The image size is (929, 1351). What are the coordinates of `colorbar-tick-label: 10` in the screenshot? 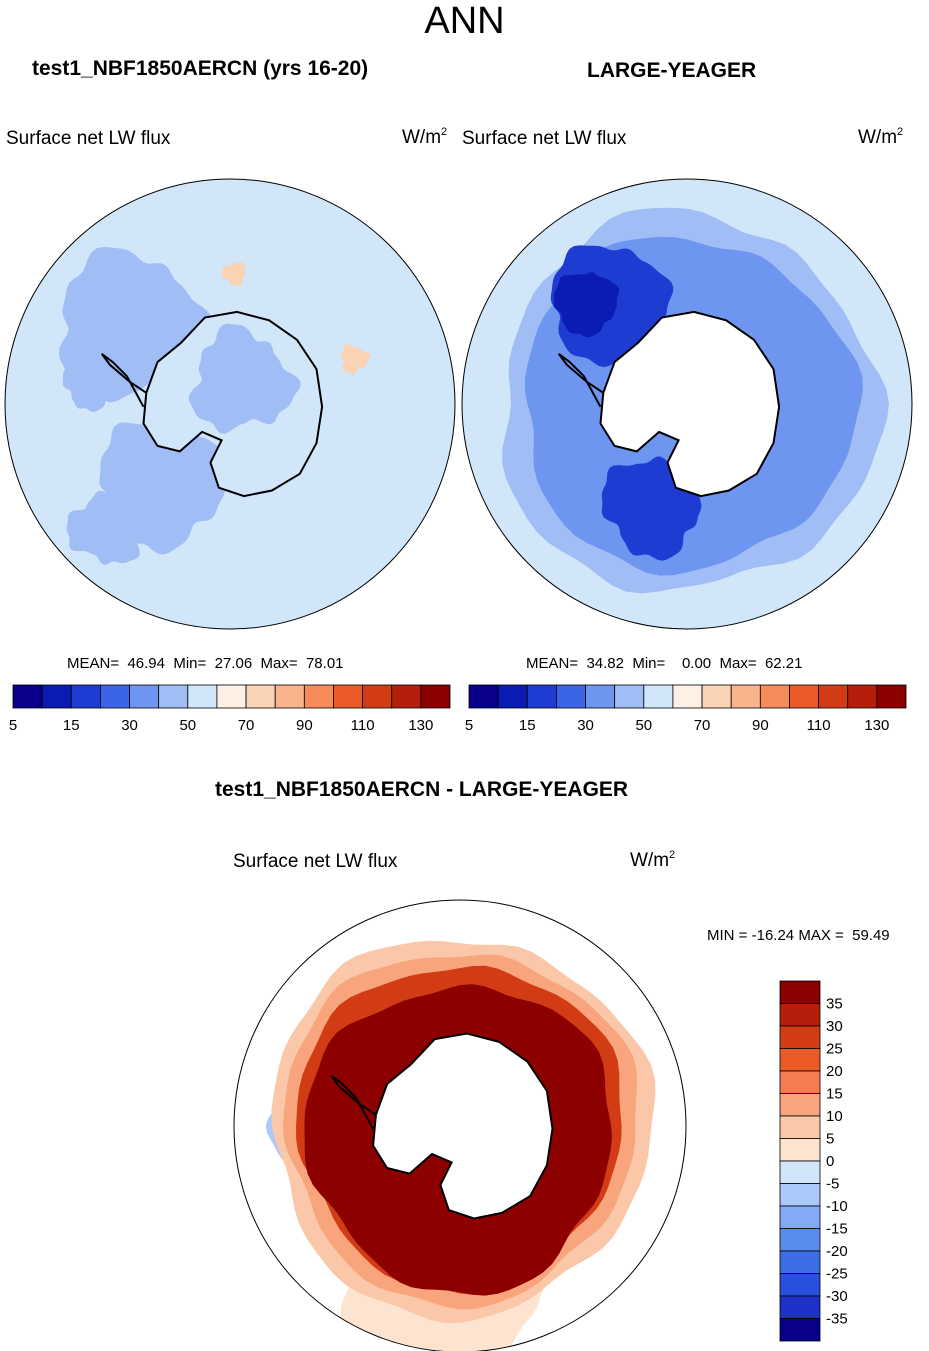 It's located at (834, 1116).